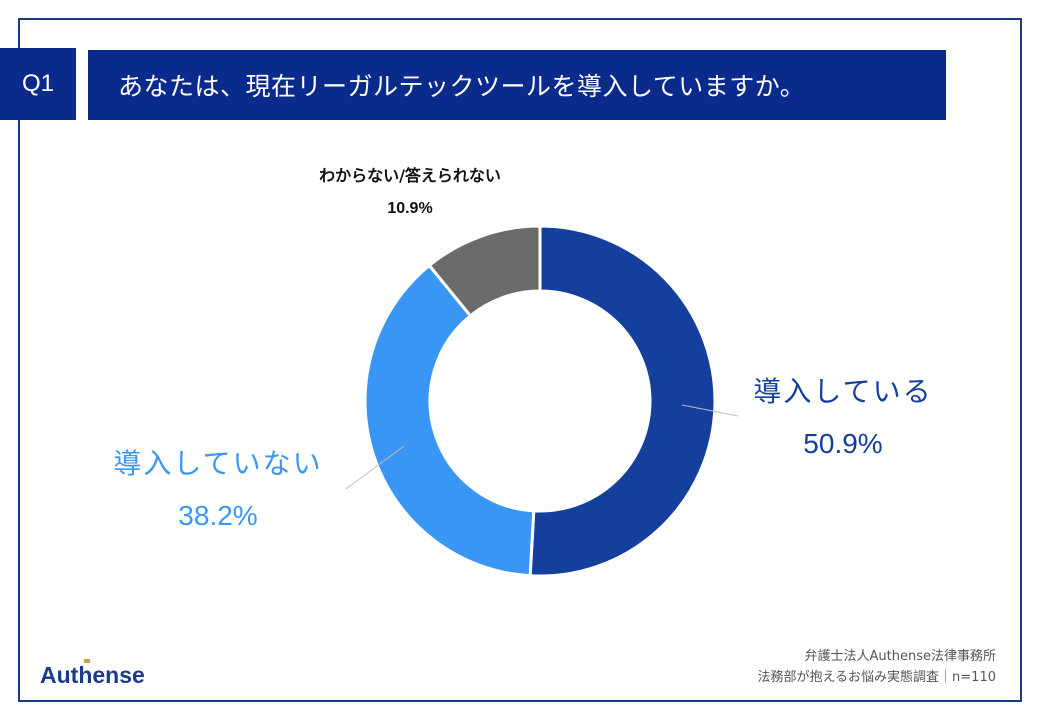  Describe the element at coordinates (843, 391) in the screenshot. I see `slice-name-introduced: 導入している` at that location.